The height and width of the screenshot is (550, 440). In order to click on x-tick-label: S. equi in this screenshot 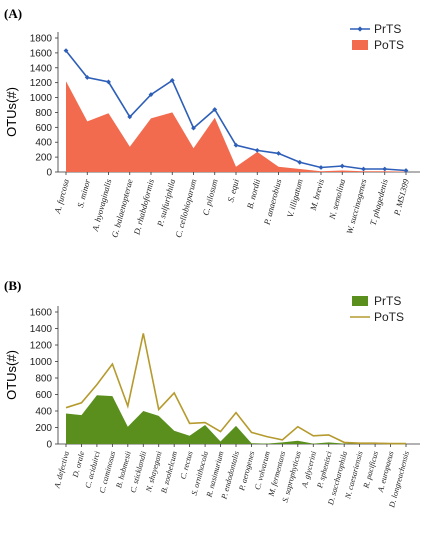, I will do `click(233, 190)`.